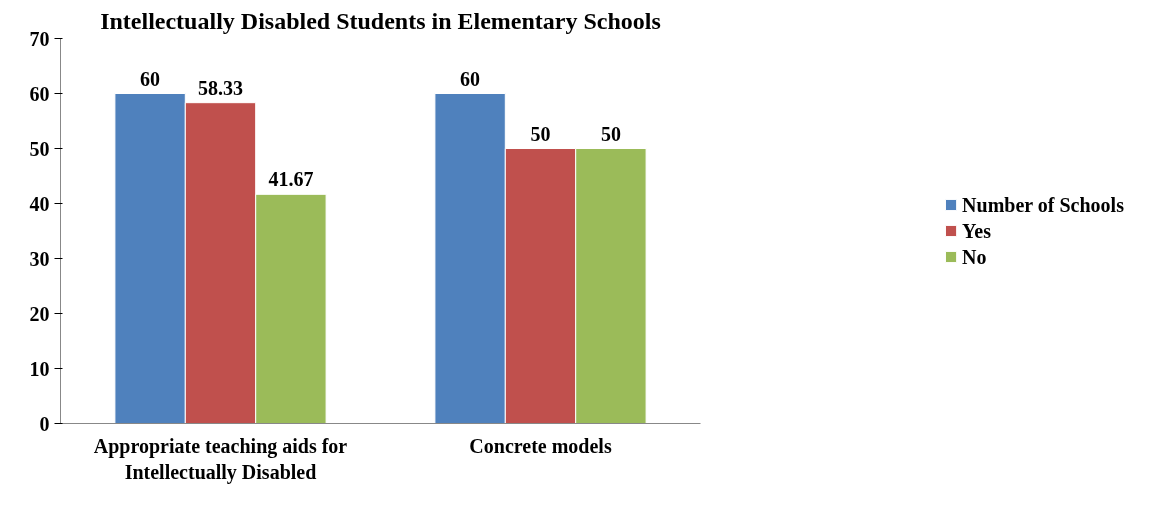 The width and height of the screenshot is (1161, 524). What do you see at coordinates (39, 38) in the screenshot?
I see `y-tick-label: 70` at bounding box center [39, 38].